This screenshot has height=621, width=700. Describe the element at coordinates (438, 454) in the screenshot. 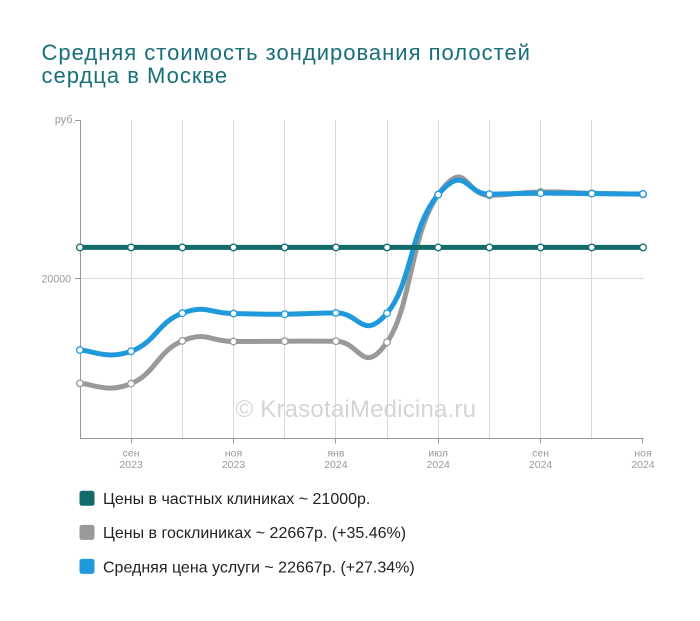

I see `svg-text: июл` at that location.